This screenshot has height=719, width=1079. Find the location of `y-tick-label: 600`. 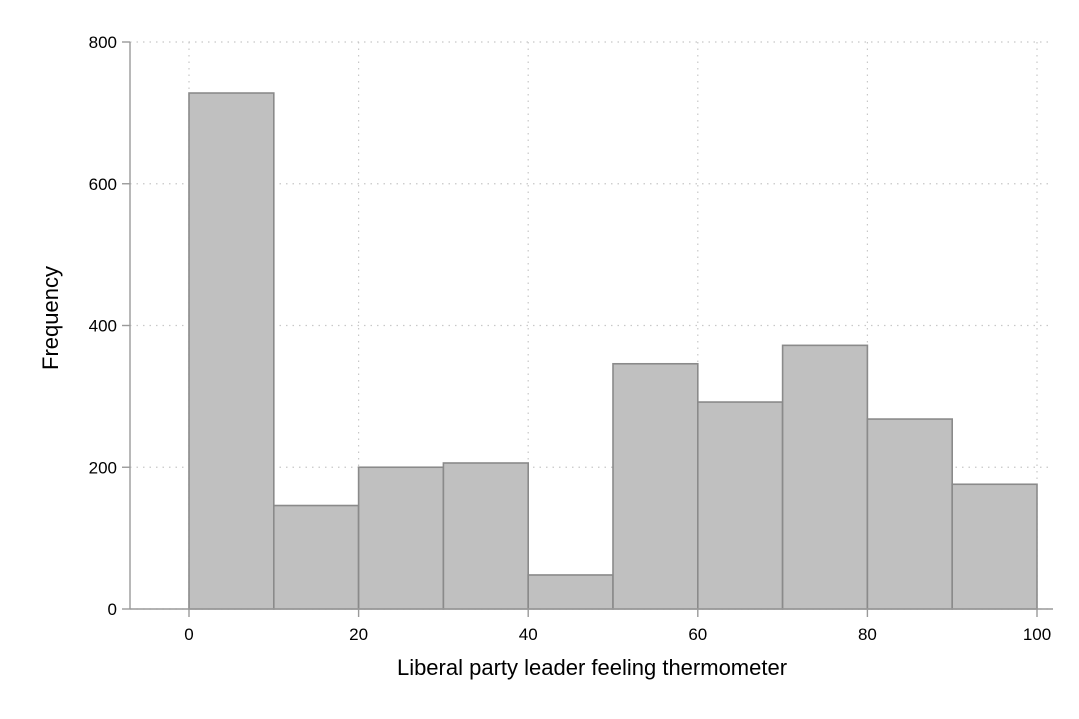

y-tick-label: 600 is located at coordinates (103, 184).